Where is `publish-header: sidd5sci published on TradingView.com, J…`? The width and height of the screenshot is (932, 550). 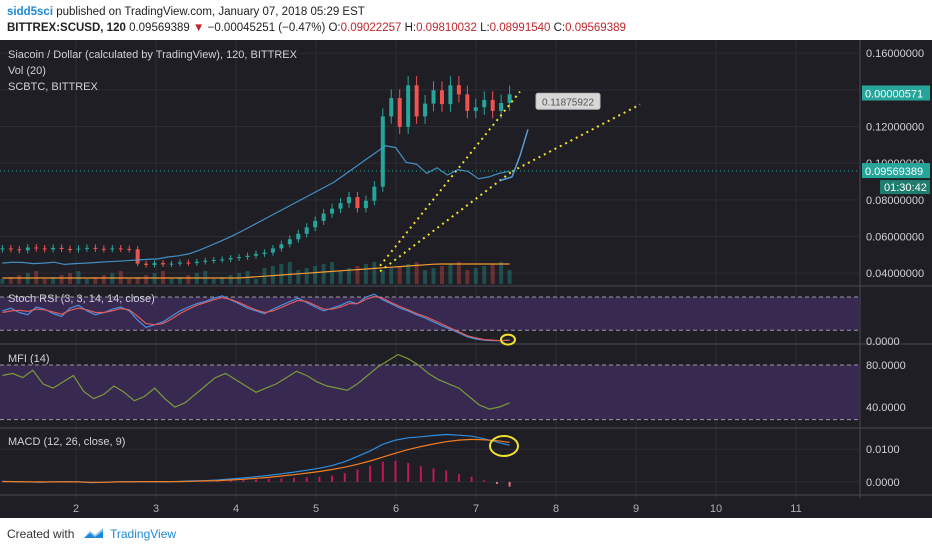
publish-header: sidd5sci published on TradingView.com, J… is located at coordinates (466, 20).